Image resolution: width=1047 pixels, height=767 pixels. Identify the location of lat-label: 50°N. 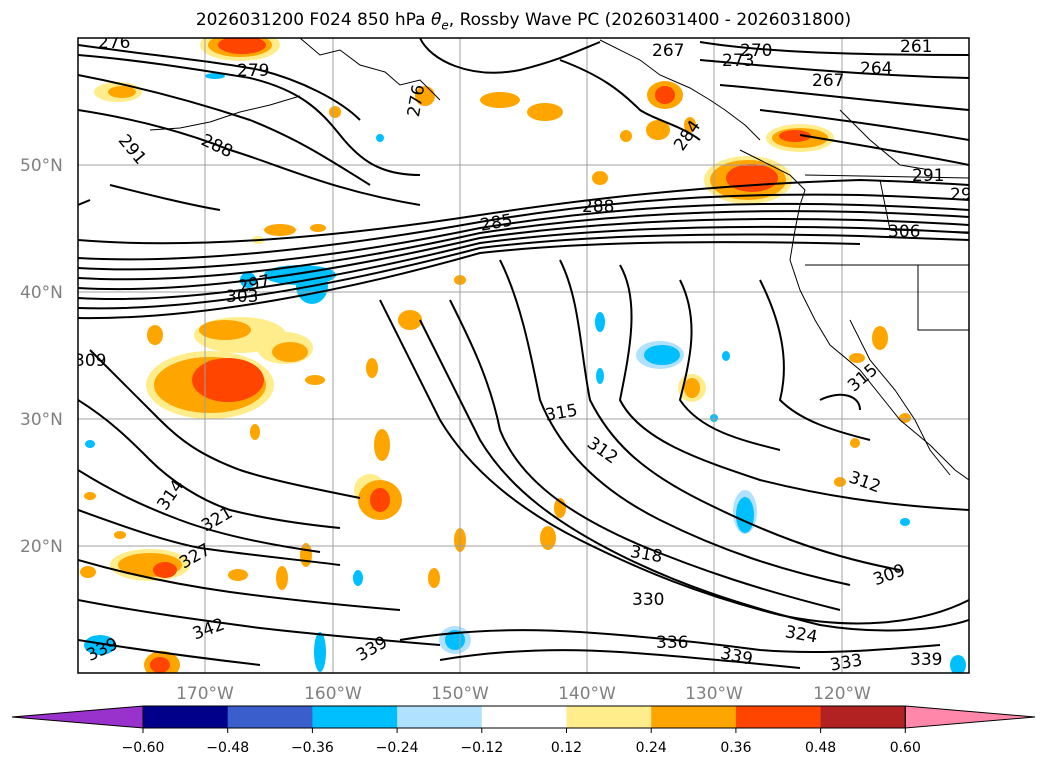
(41, 166).